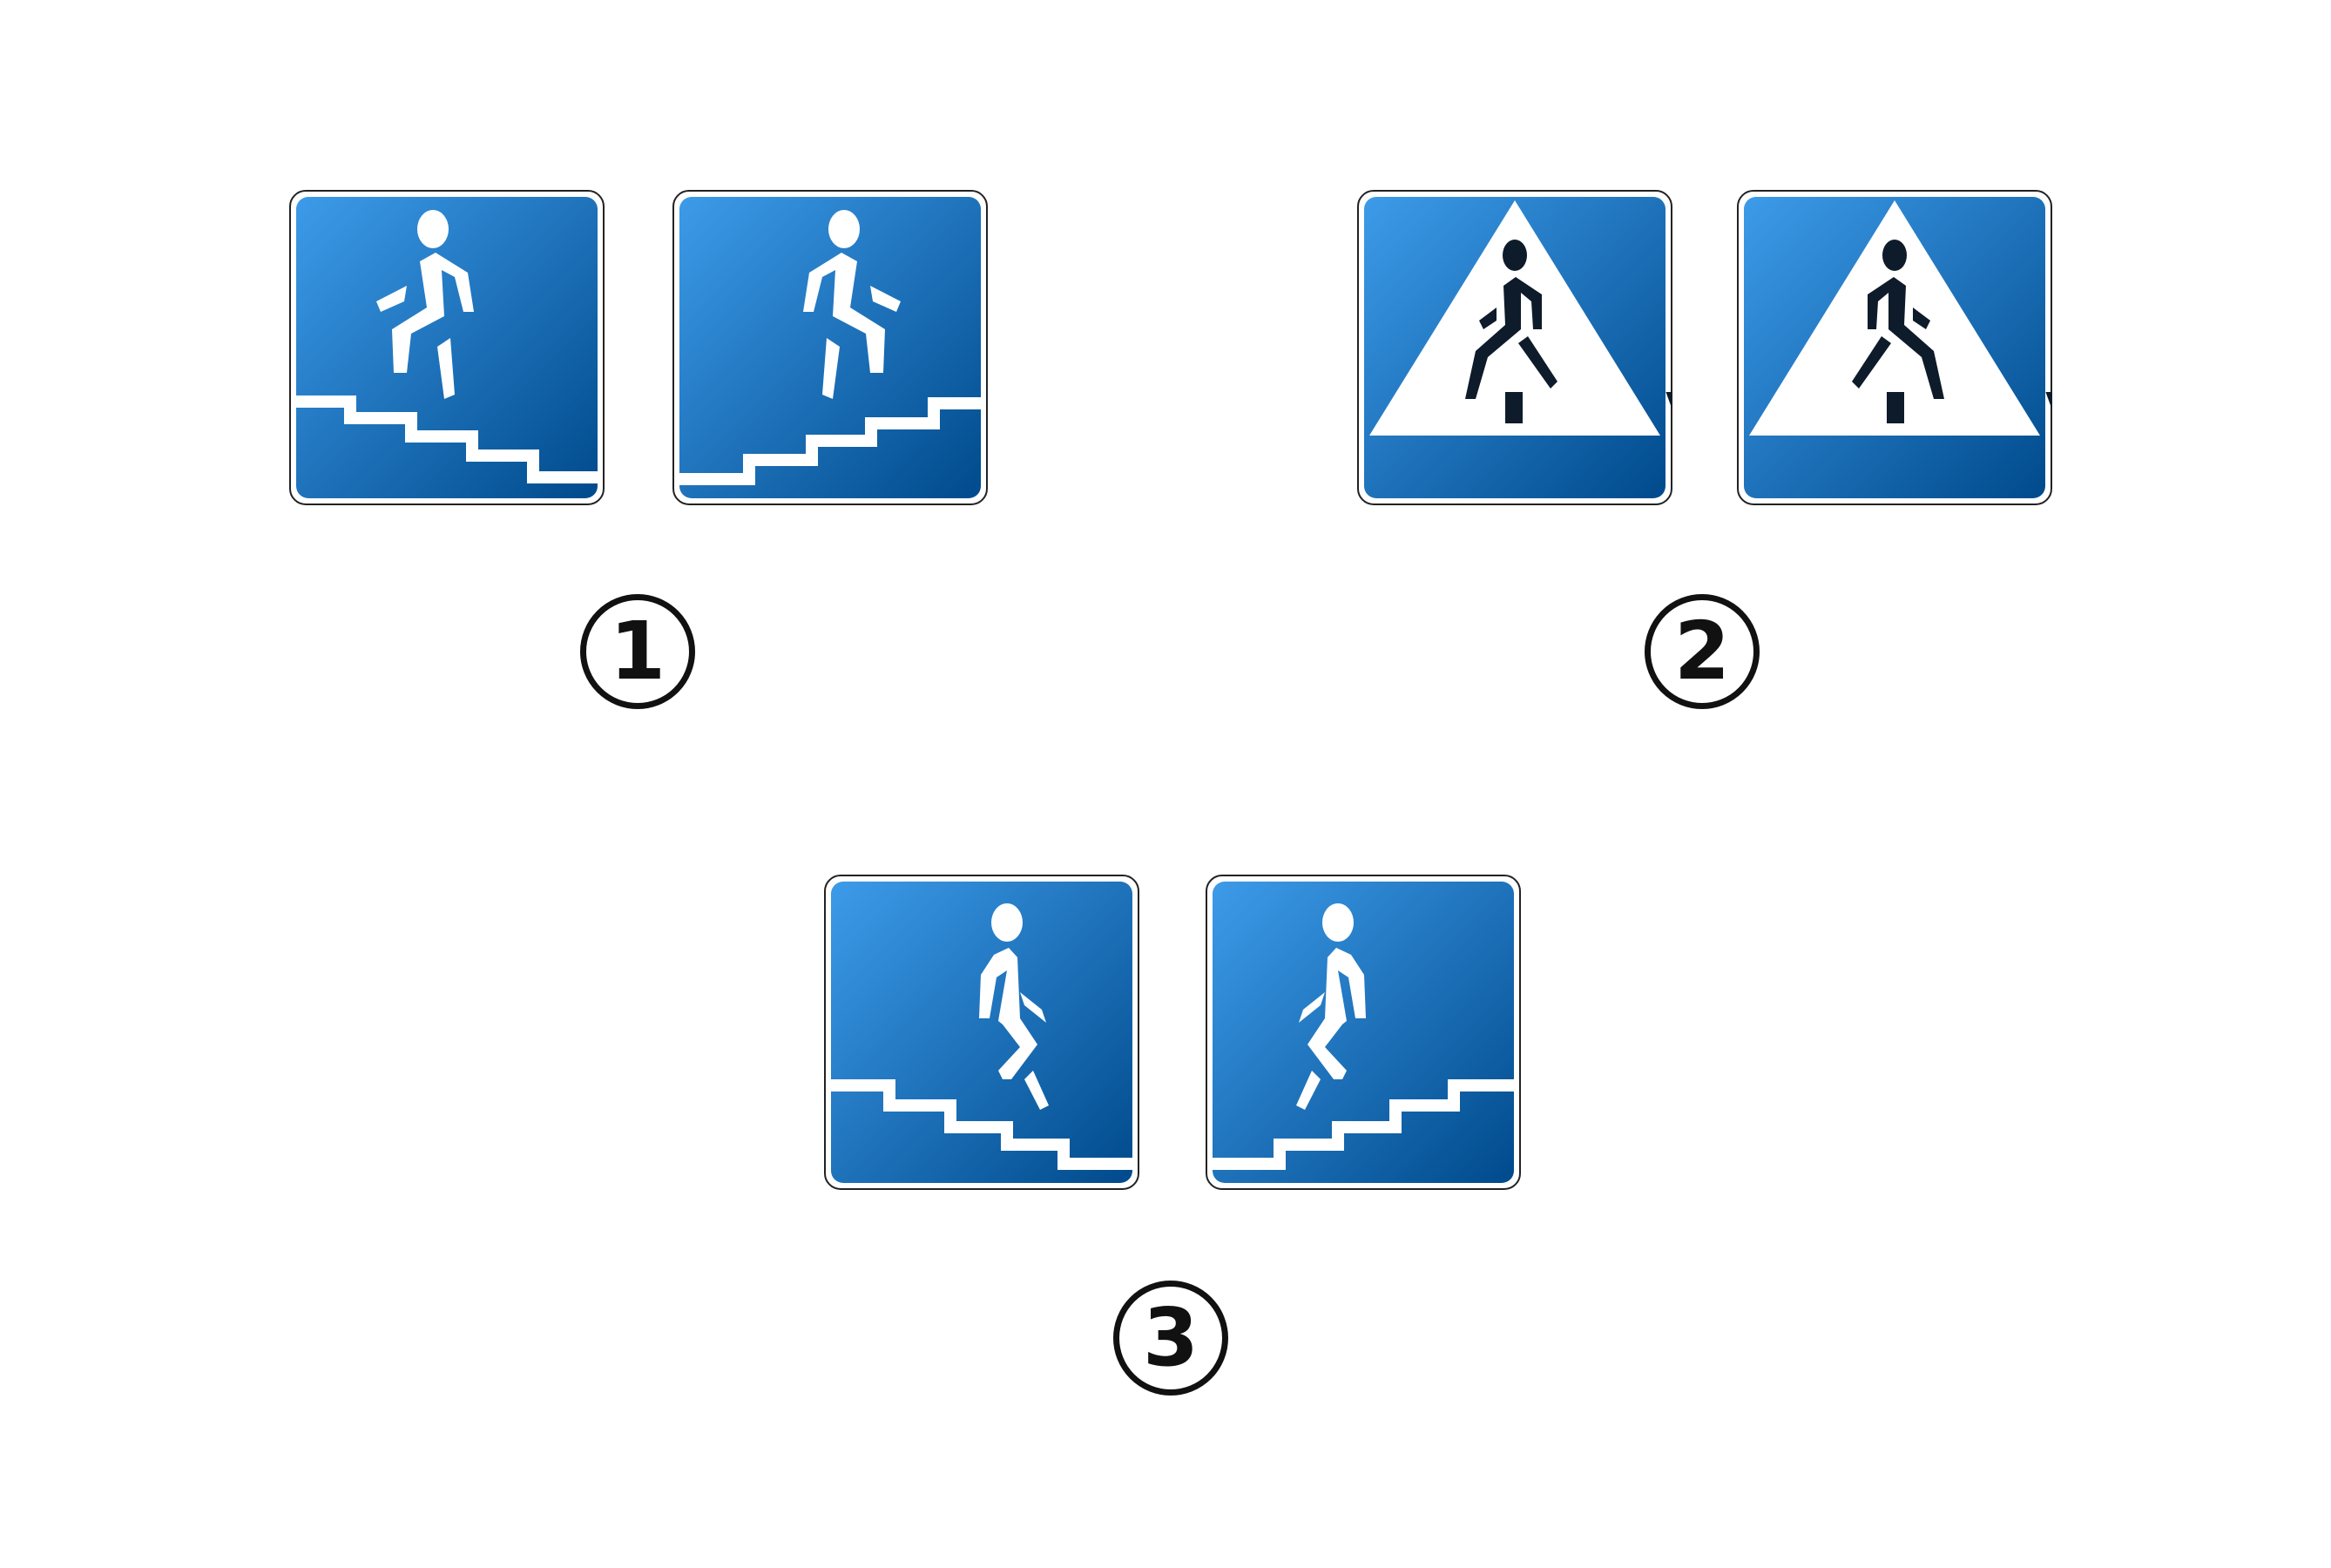  Describe the element at coordinates (638, 651) in the screenshot. I see `group-number-1: 1` at that location.